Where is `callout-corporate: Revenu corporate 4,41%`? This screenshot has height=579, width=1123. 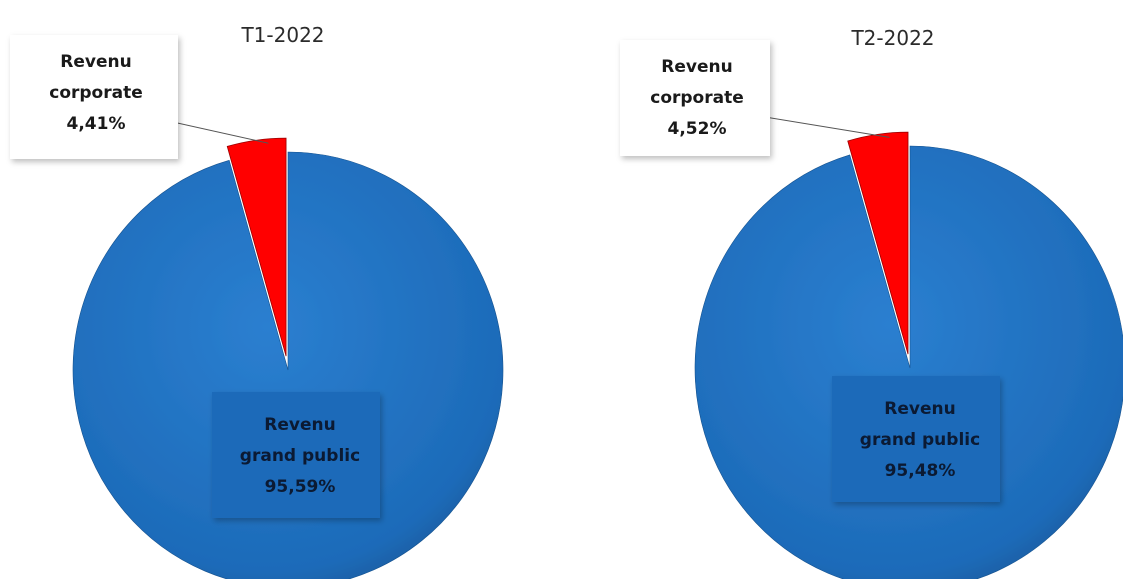
callout-corporate: Revenu corporate 4,41% is located at coordinates (94, 97).